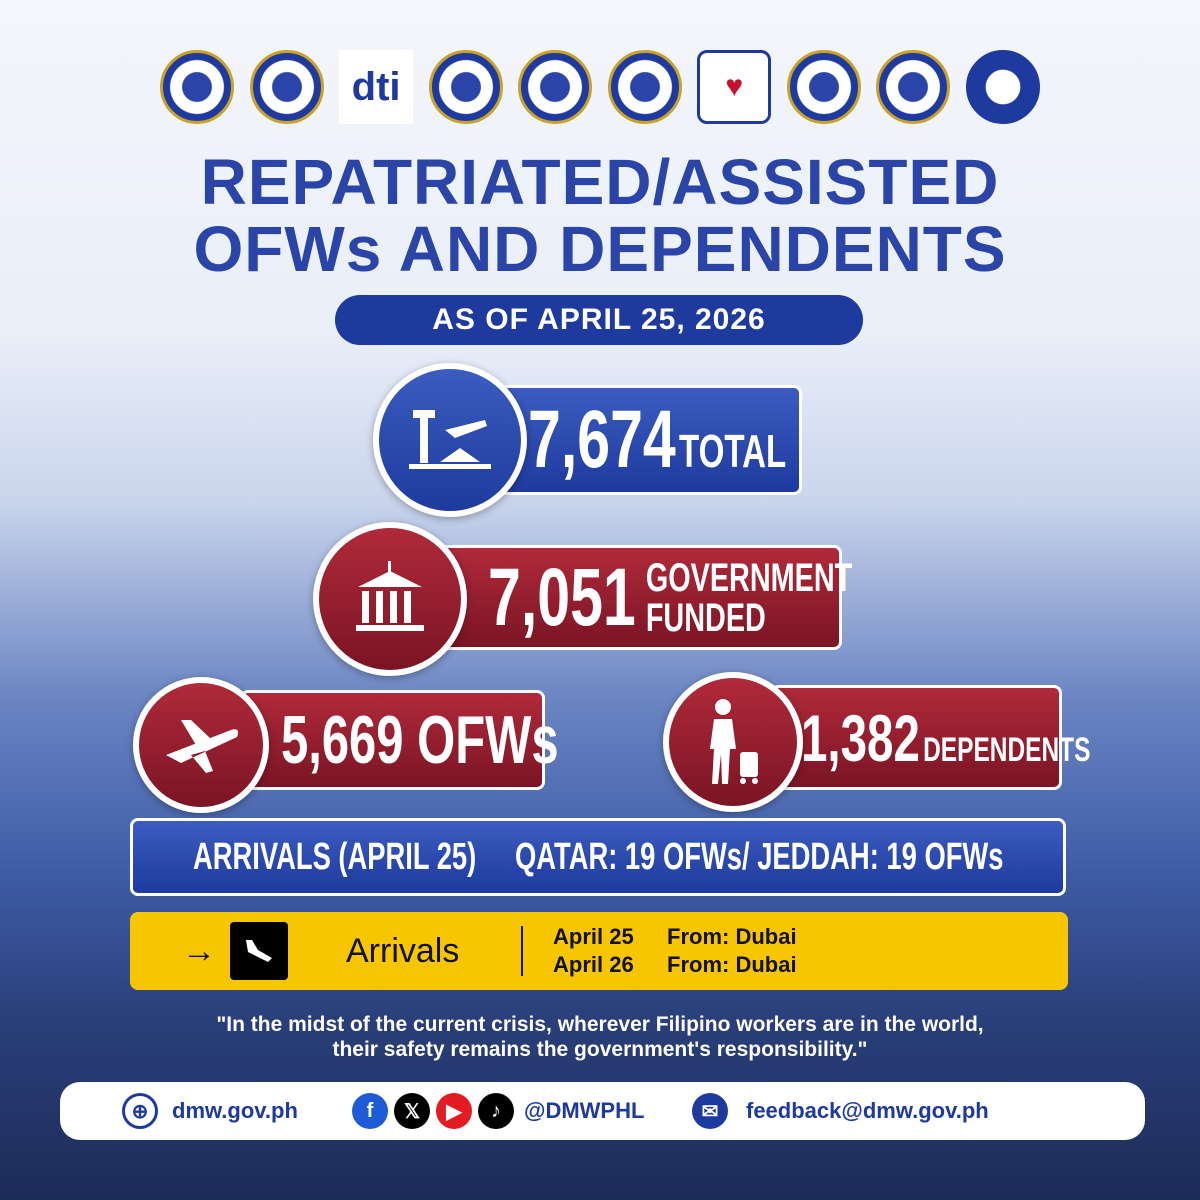 This screenshot has height=1200, width=1200. What do you see at coordinates (201, 745) in the screenshot?
I see `airplane-icon` at bounding box center [201, 745].